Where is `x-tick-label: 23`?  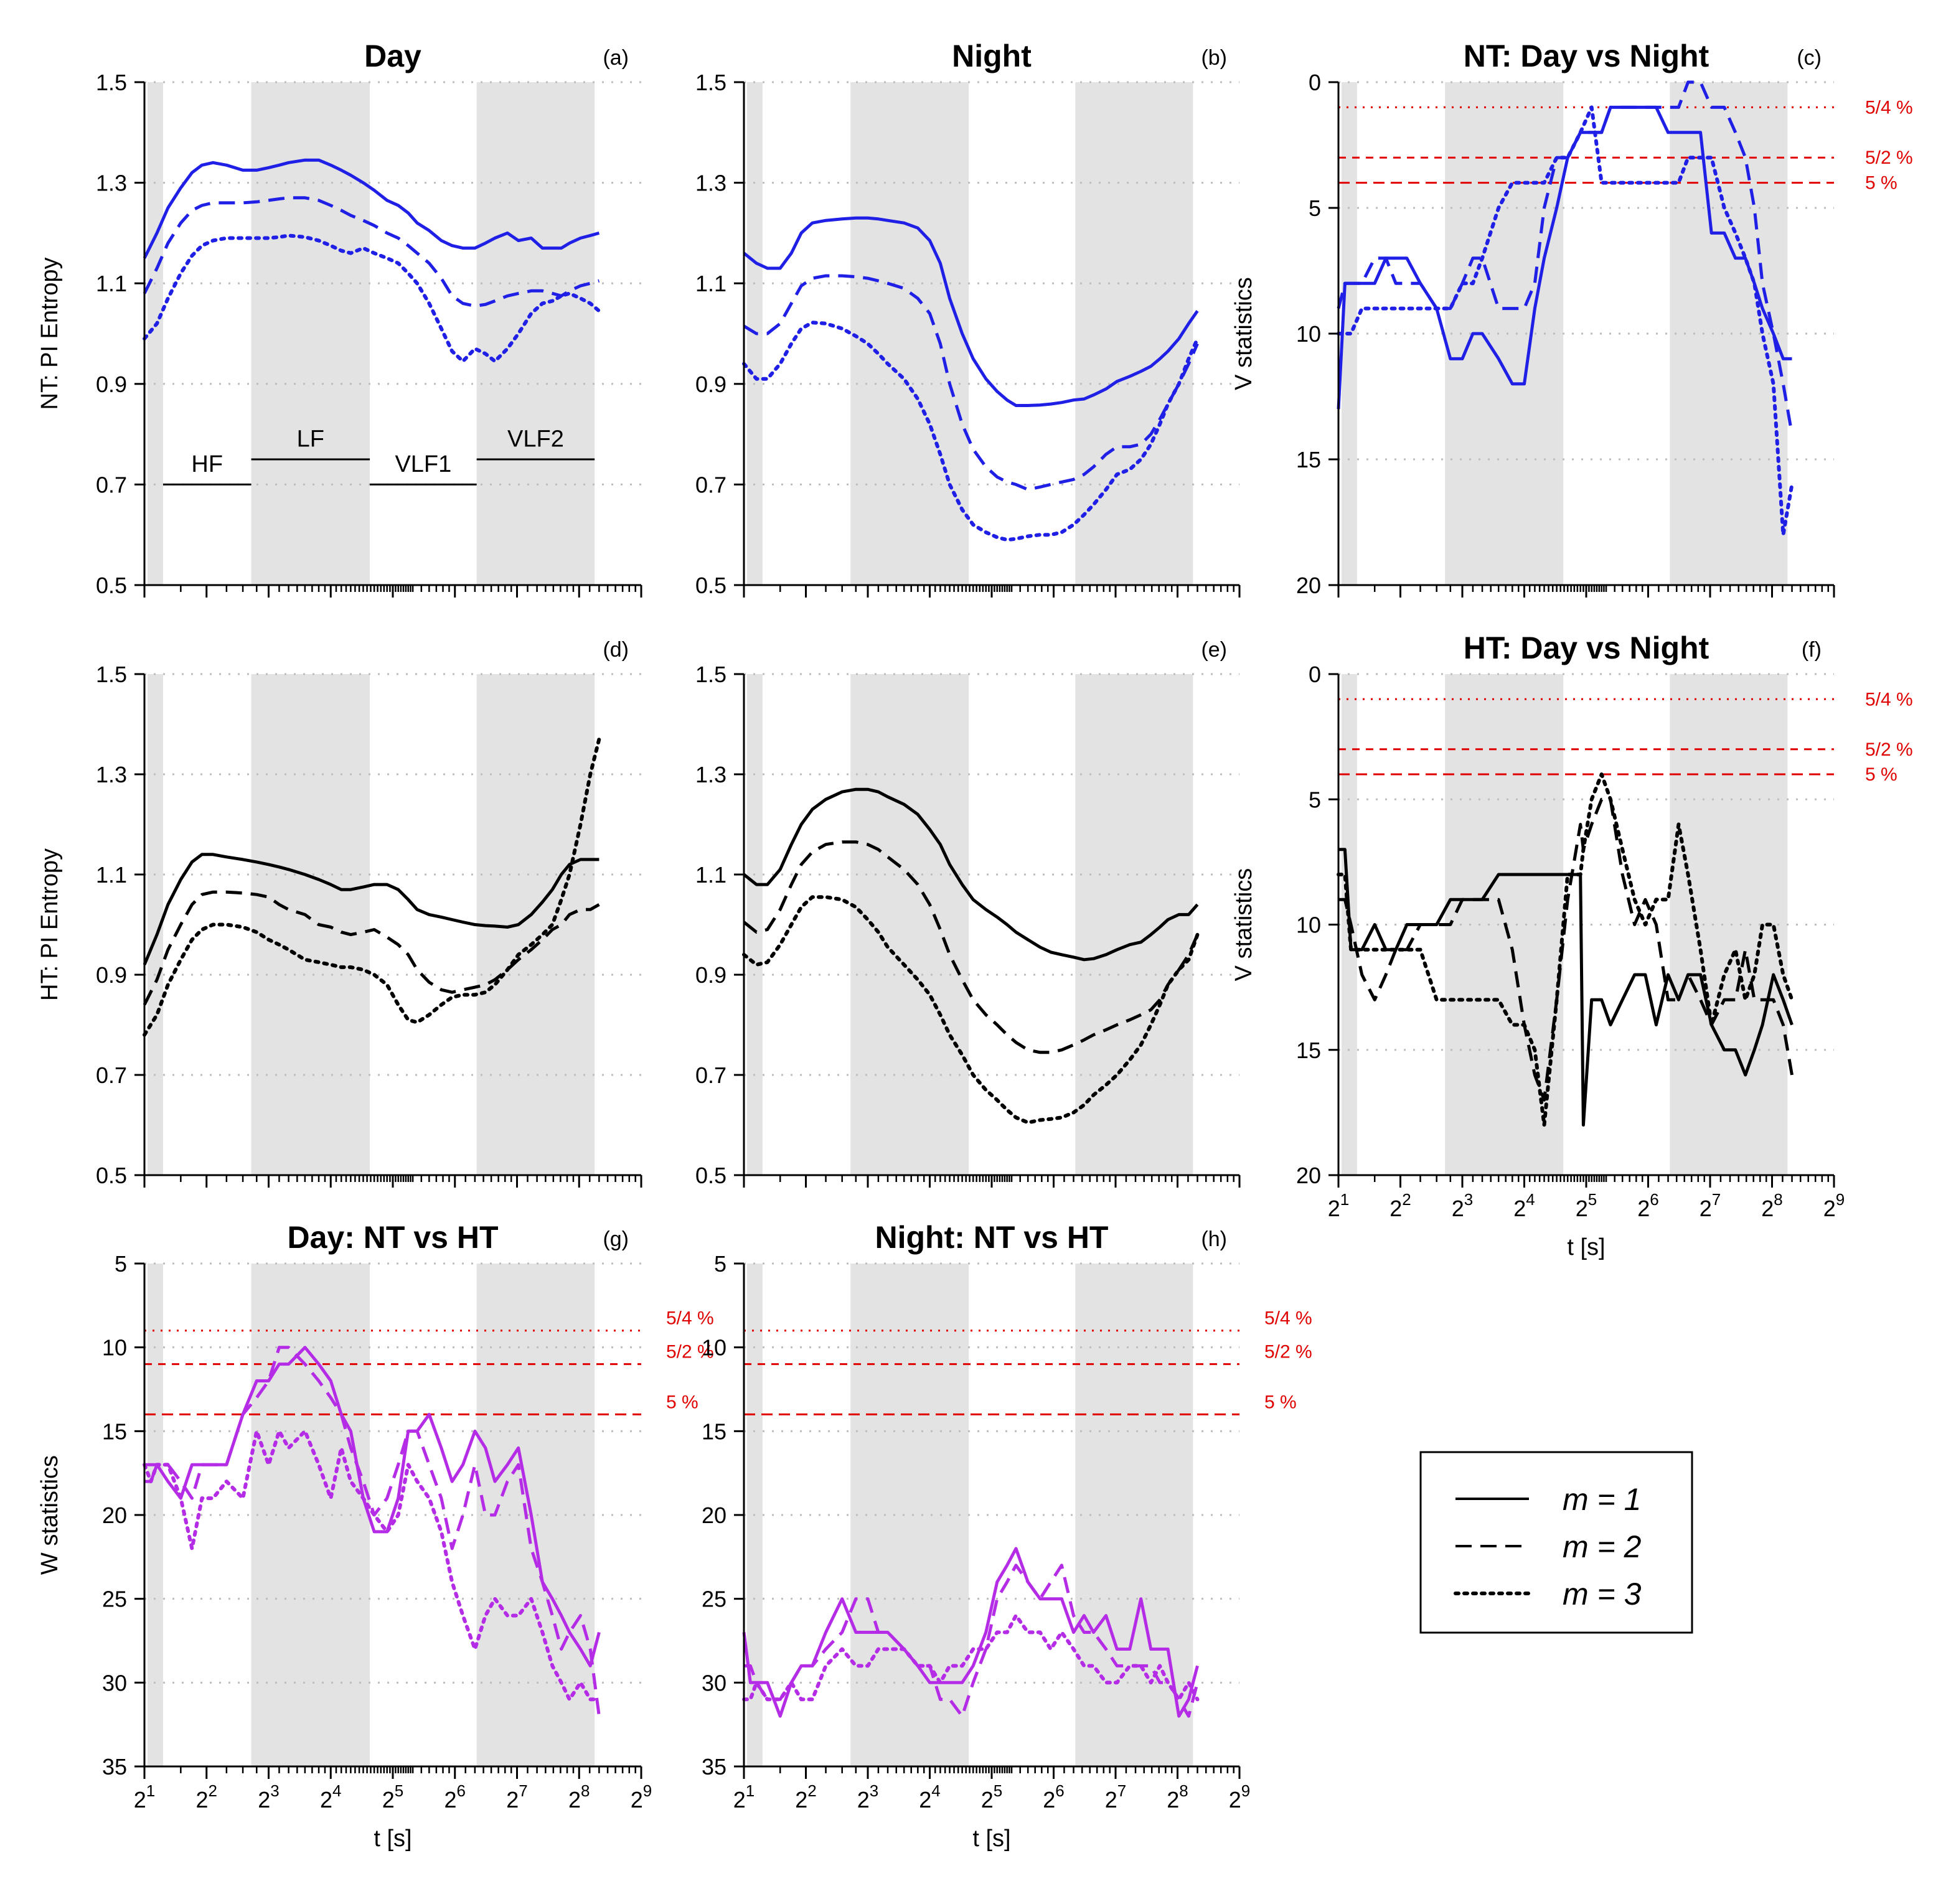 x-tick-label: 23 is located at coordinates (868, 1797).